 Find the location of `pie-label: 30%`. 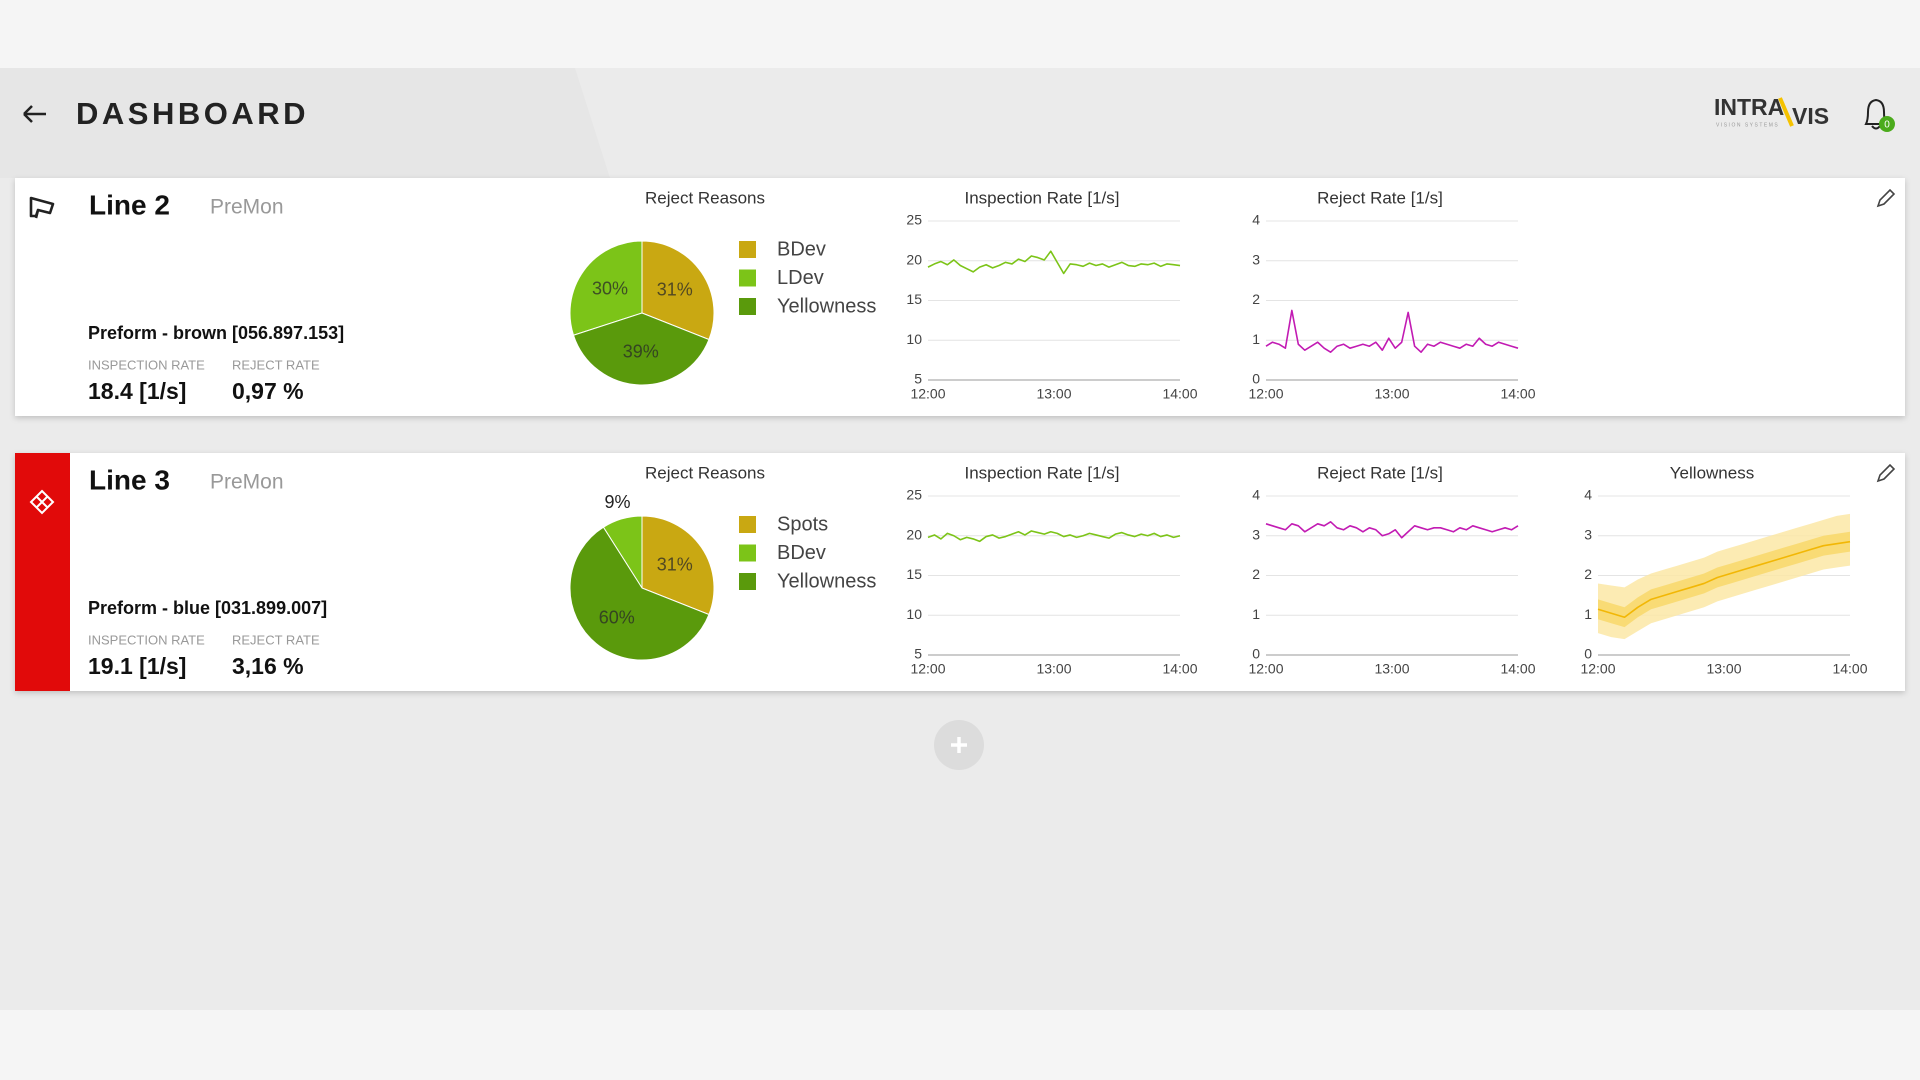

pie-label: 30% is located at coordinates (610, 288).